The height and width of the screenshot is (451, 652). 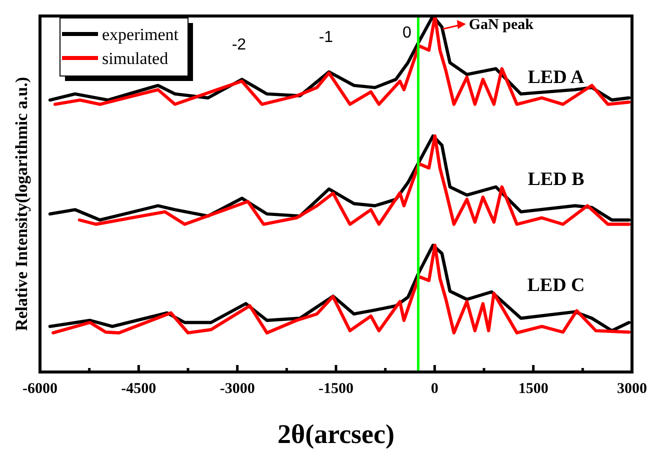 What do you see at coordinates (21, 204) in the screenshot?
I see `y-axis-title: Relative Intensity(logarithmic a.u.)` at bounding box center [21, 204].